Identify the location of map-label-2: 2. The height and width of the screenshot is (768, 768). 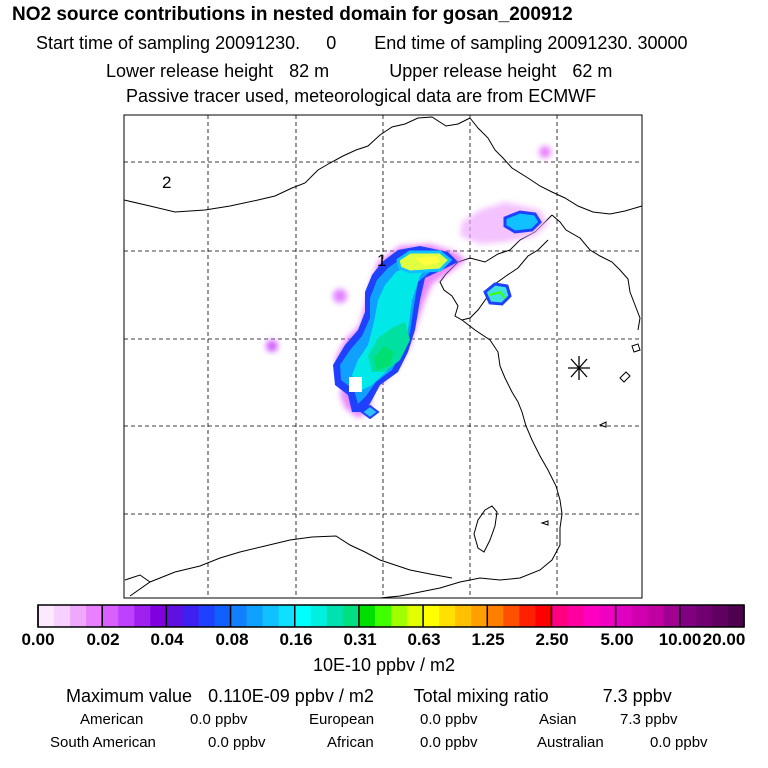
(166, 182).